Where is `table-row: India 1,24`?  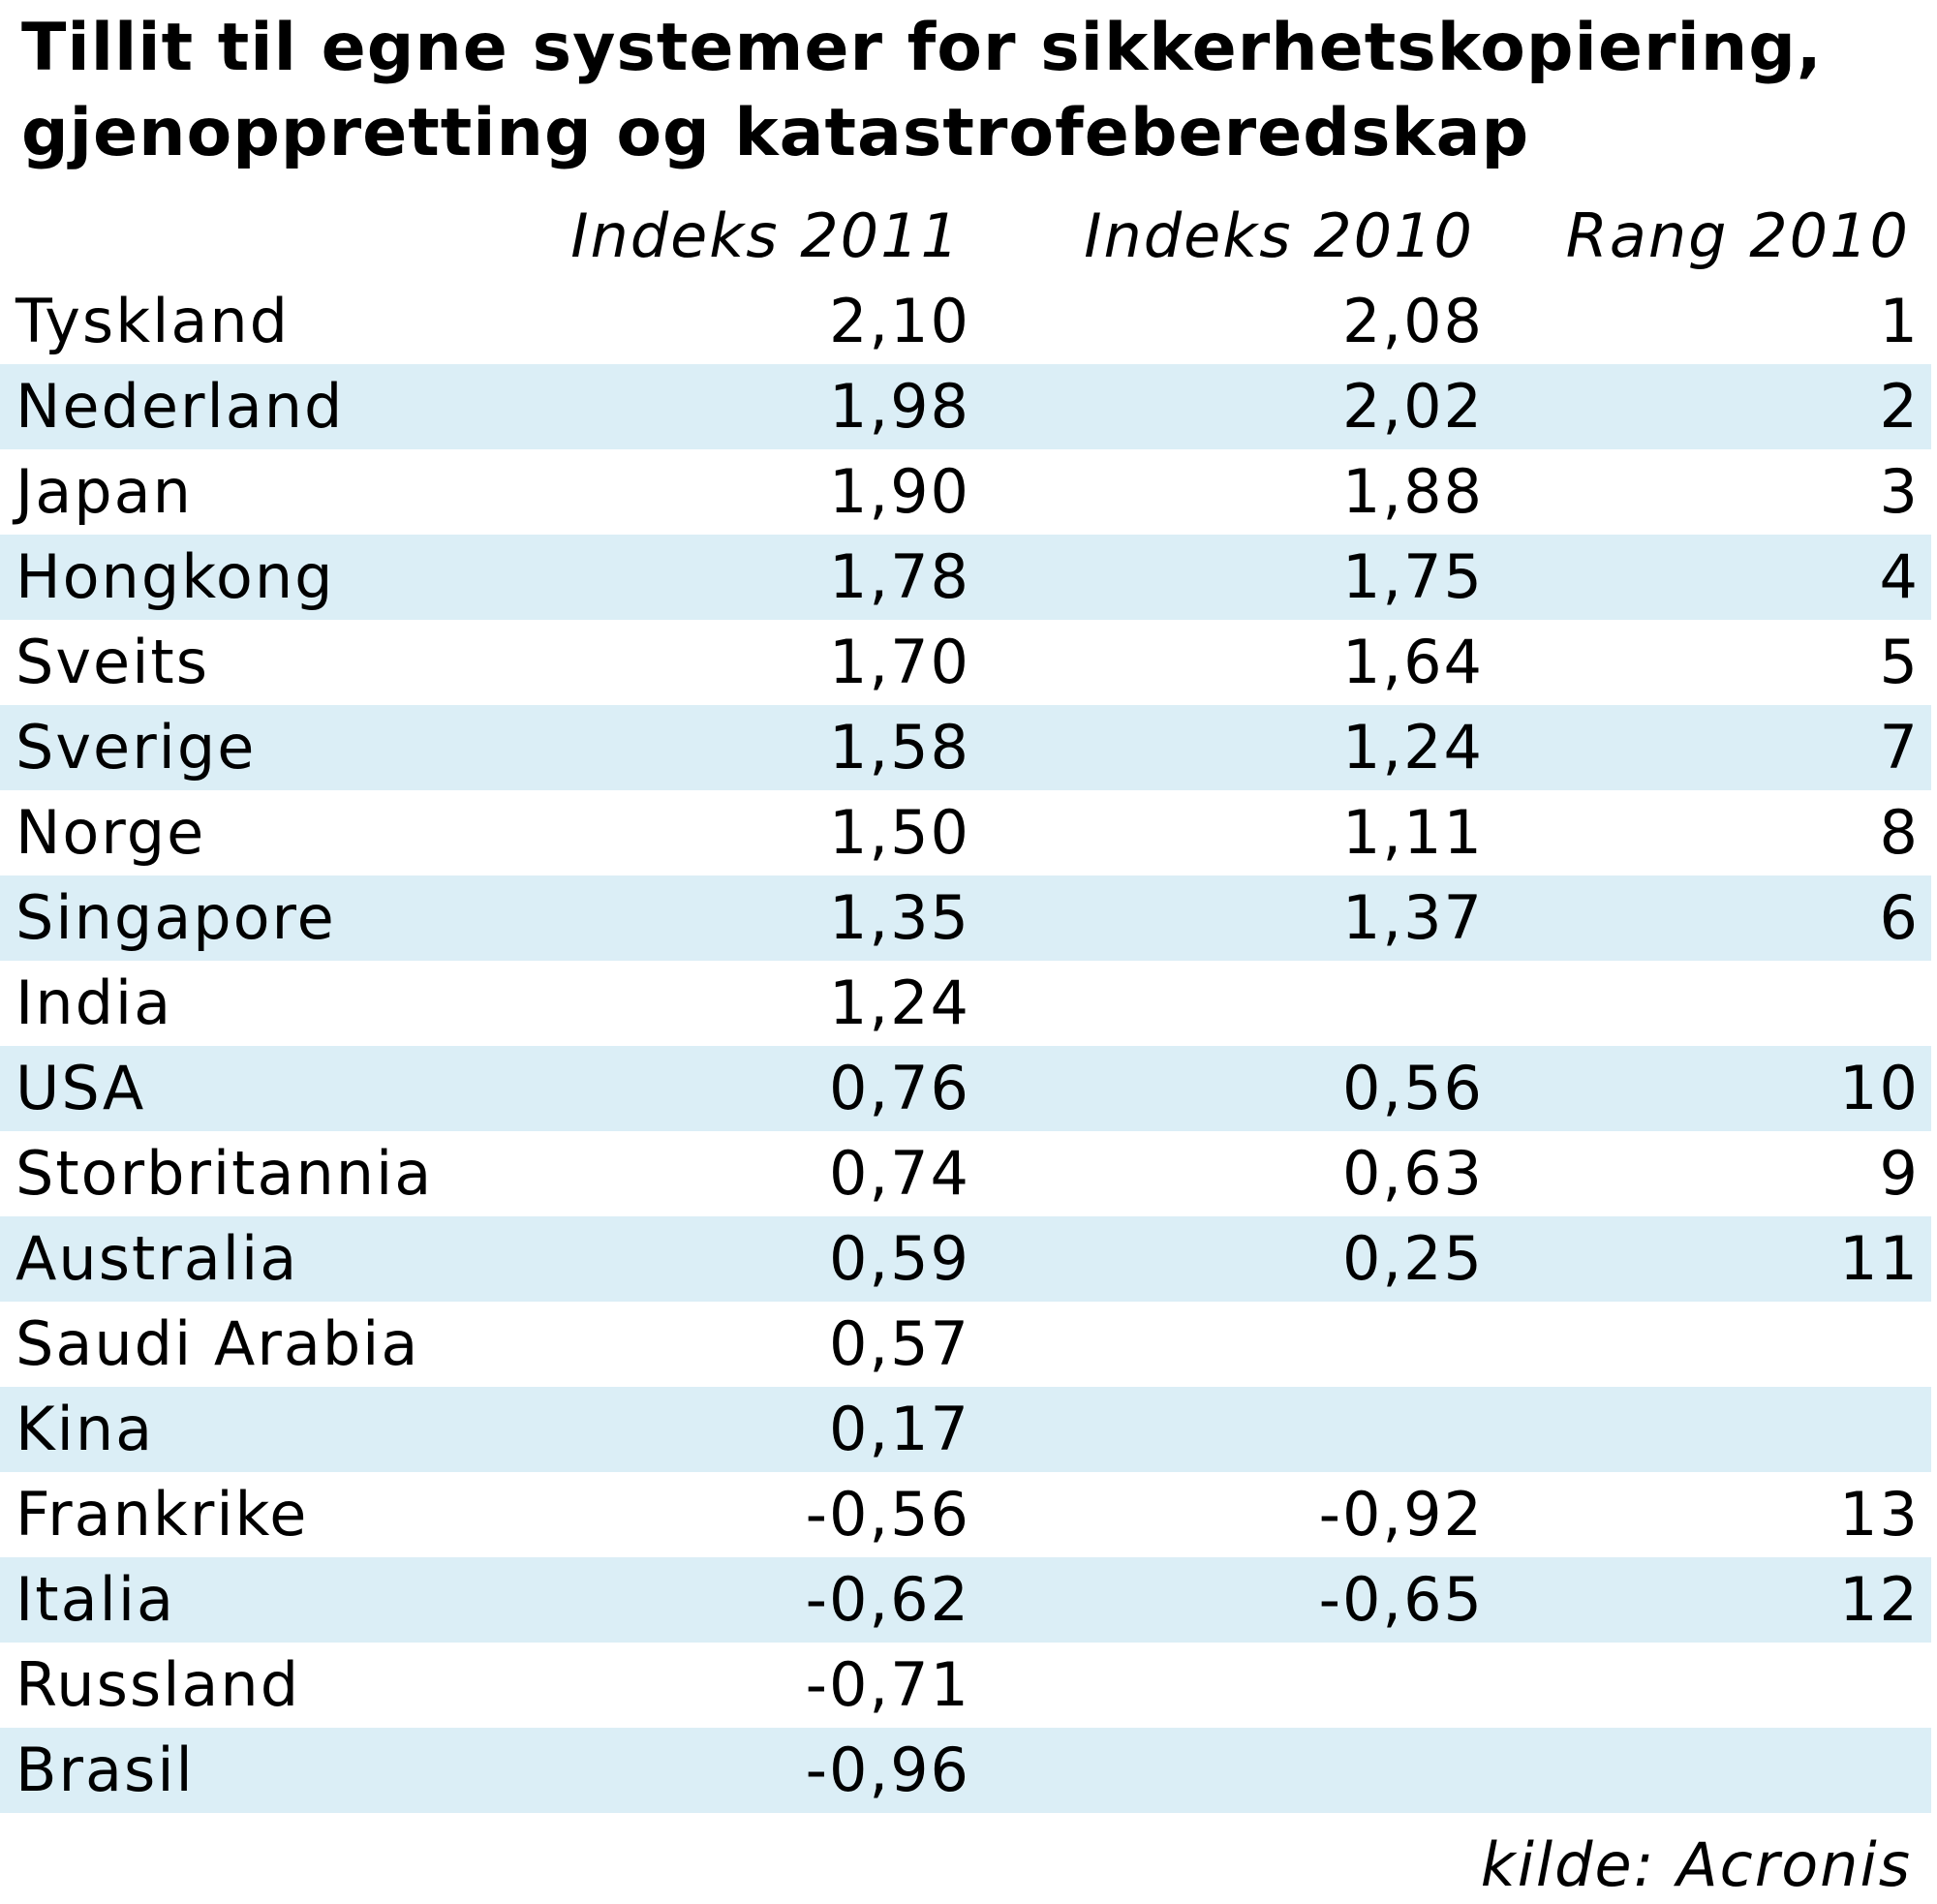 table-row: India 1,24 is located at coordinates (966, 1004).